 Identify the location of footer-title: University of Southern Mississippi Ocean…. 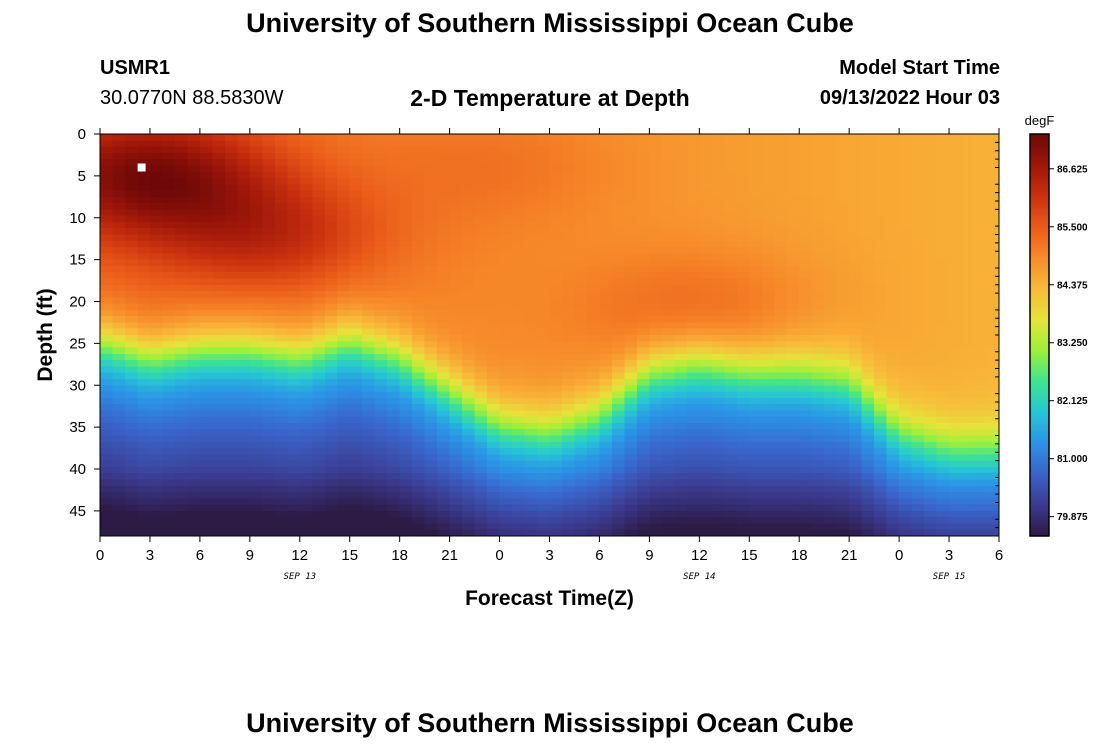
(550, 723).